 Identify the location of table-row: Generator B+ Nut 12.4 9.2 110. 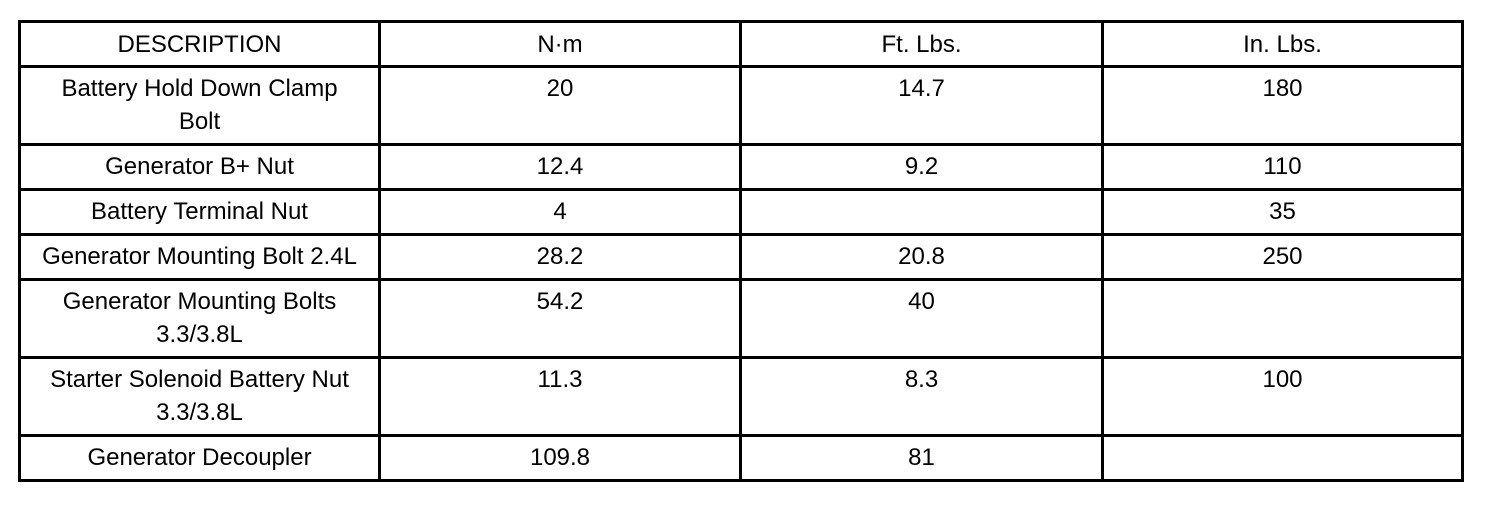
(741, 167).